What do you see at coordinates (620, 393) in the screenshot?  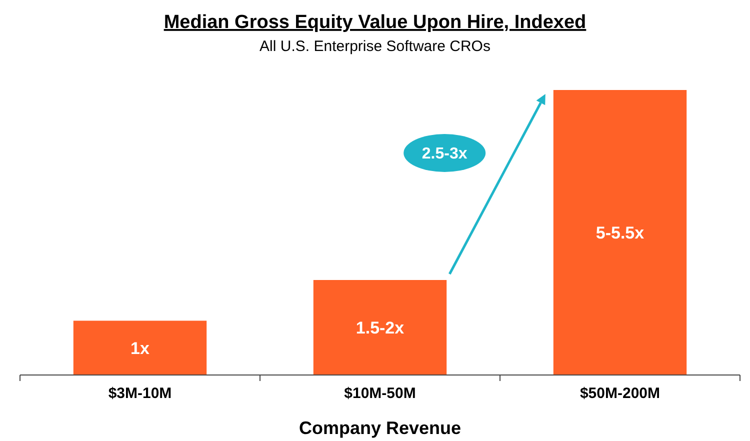 I see `x-tick-label: $50M-200M` at bounding box center [620, 393].